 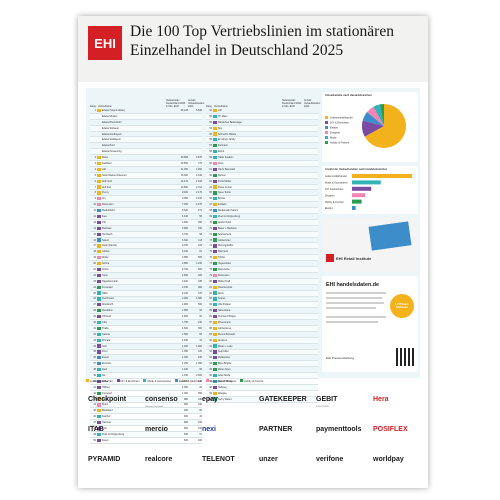 I want to click on sponsor-logo: PARTNER, so click(x=276, y=429).